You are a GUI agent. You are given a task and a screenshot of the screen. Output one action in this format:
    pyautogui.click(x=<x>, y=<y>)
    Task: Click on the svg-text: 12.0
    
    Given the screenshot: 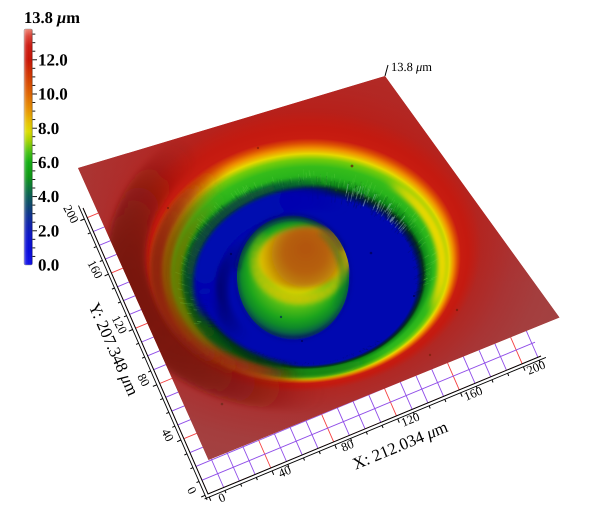 What is the action you would take?
    pyautogui.click(x=53, y=59)
    